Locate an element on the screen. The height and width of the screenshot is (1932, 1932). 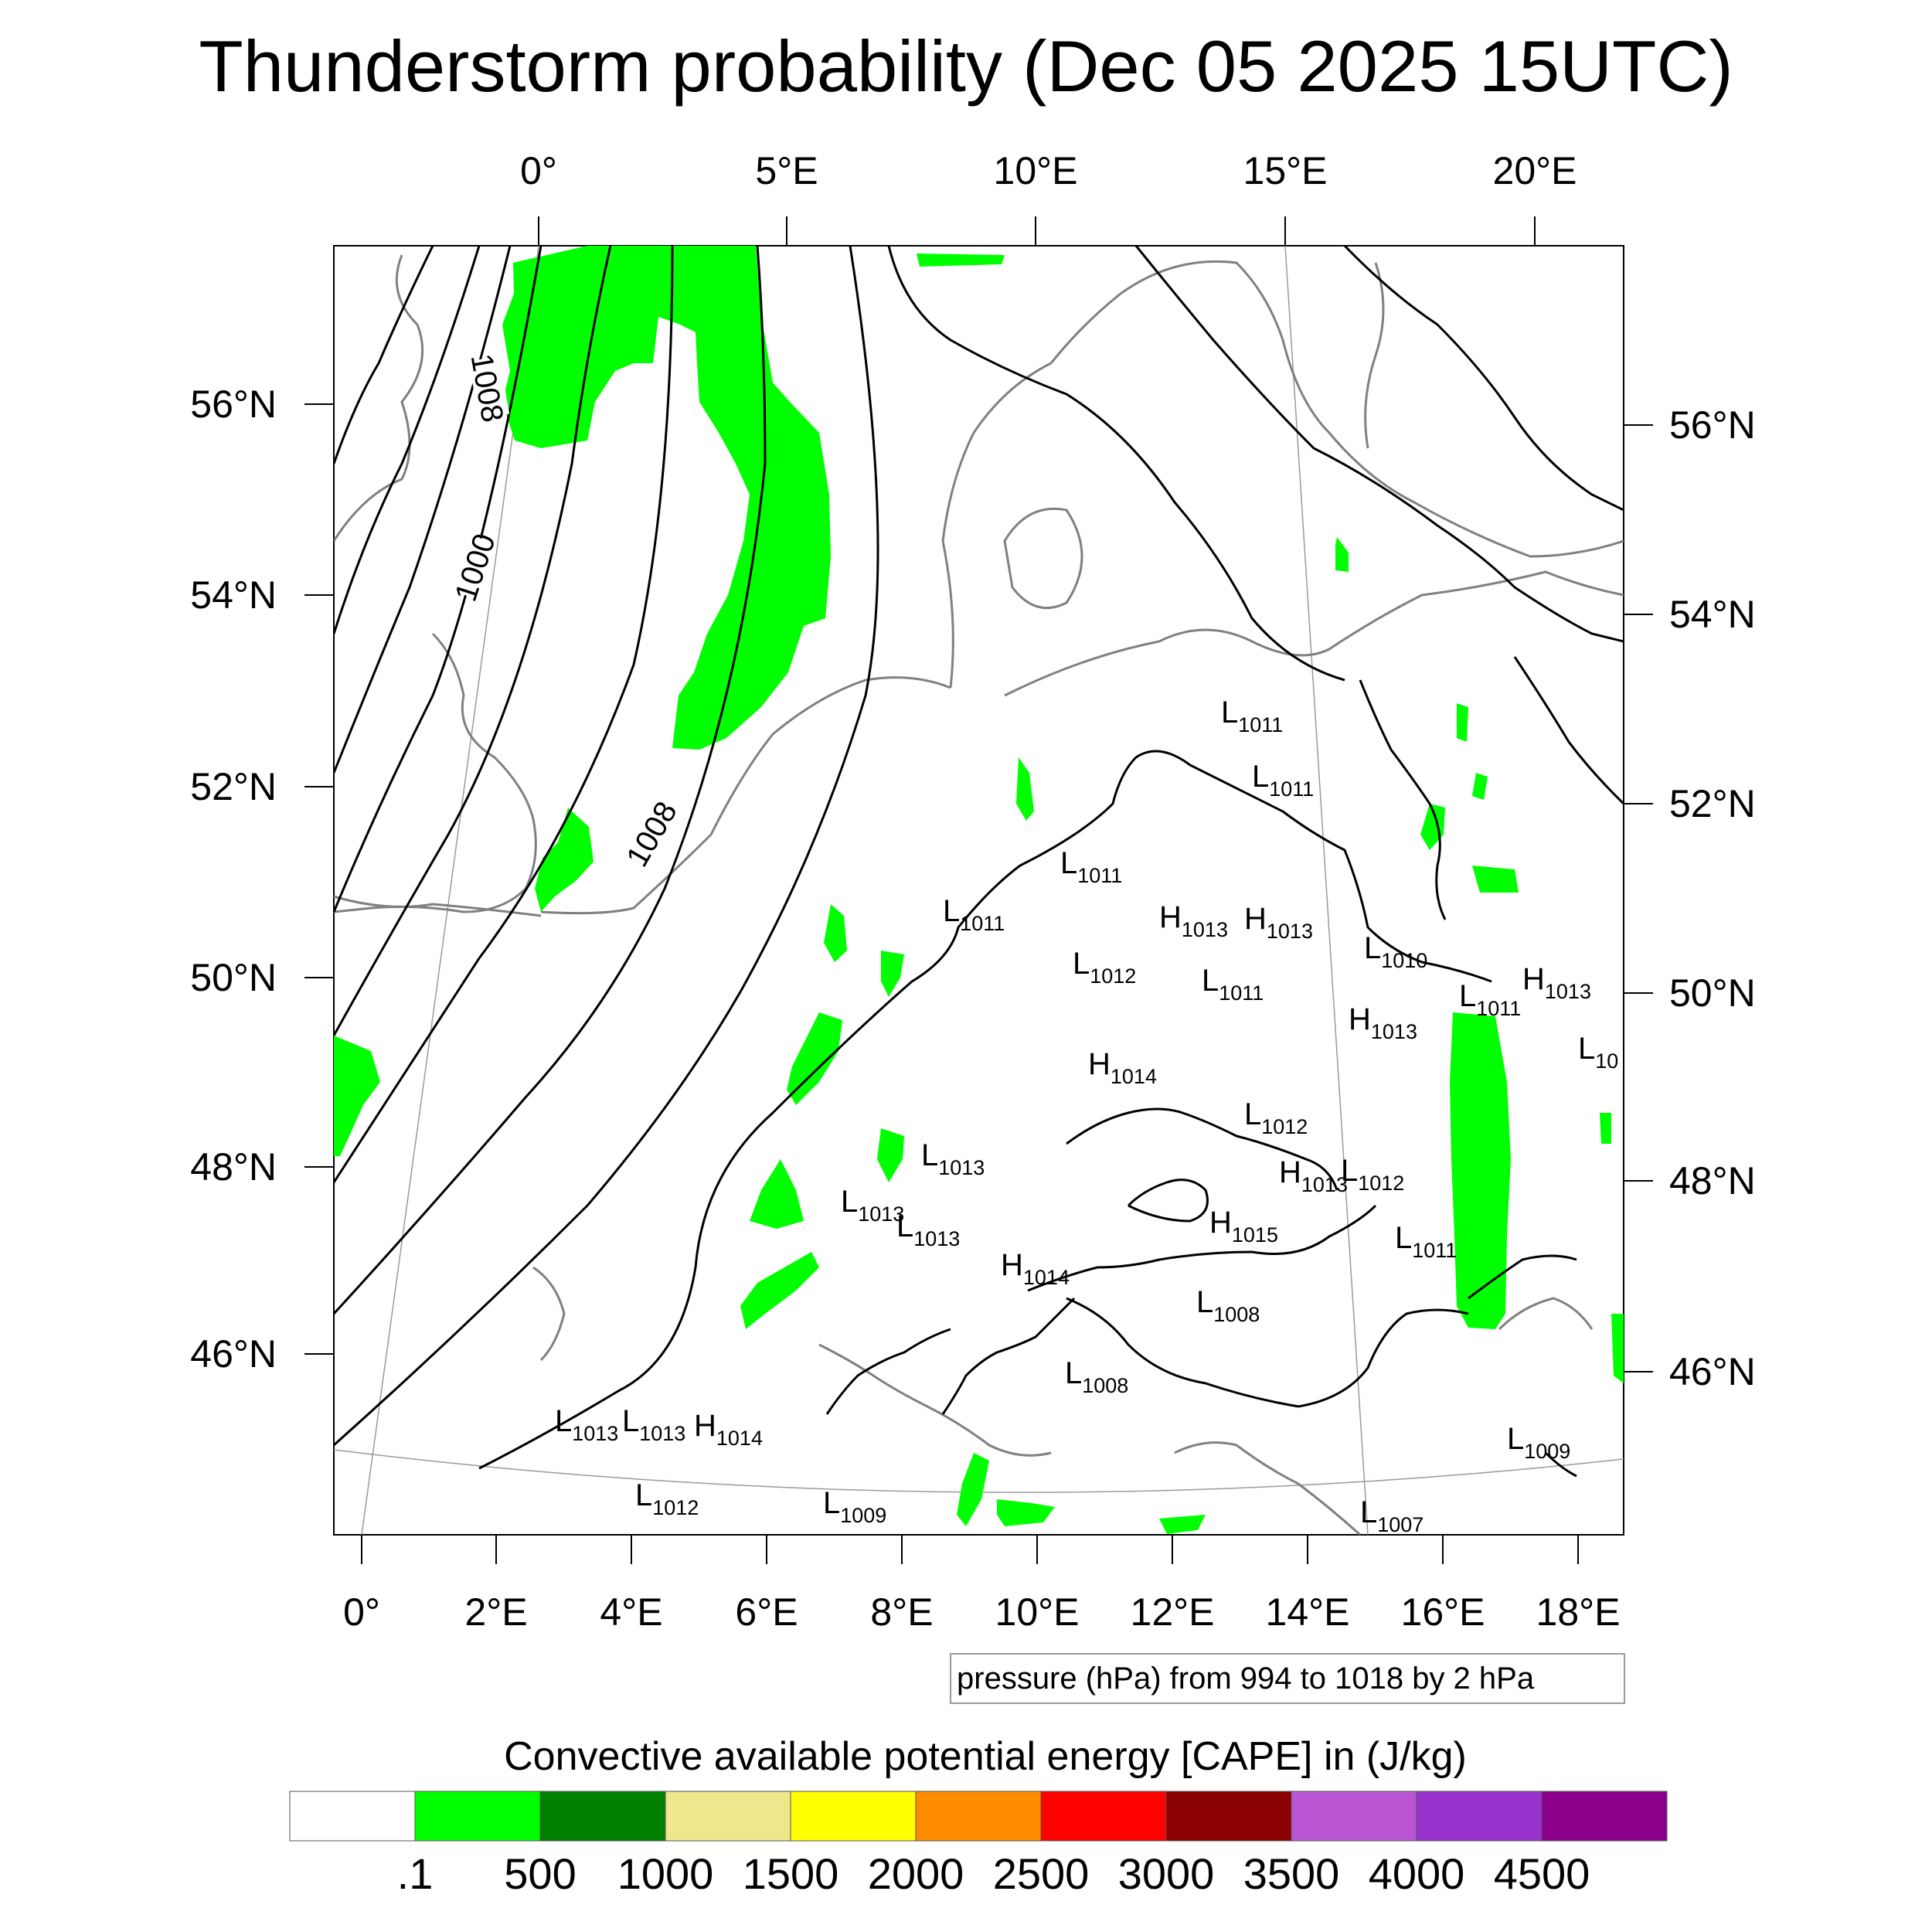
isobar-1009-east is located at coordinates (1561, 1464).